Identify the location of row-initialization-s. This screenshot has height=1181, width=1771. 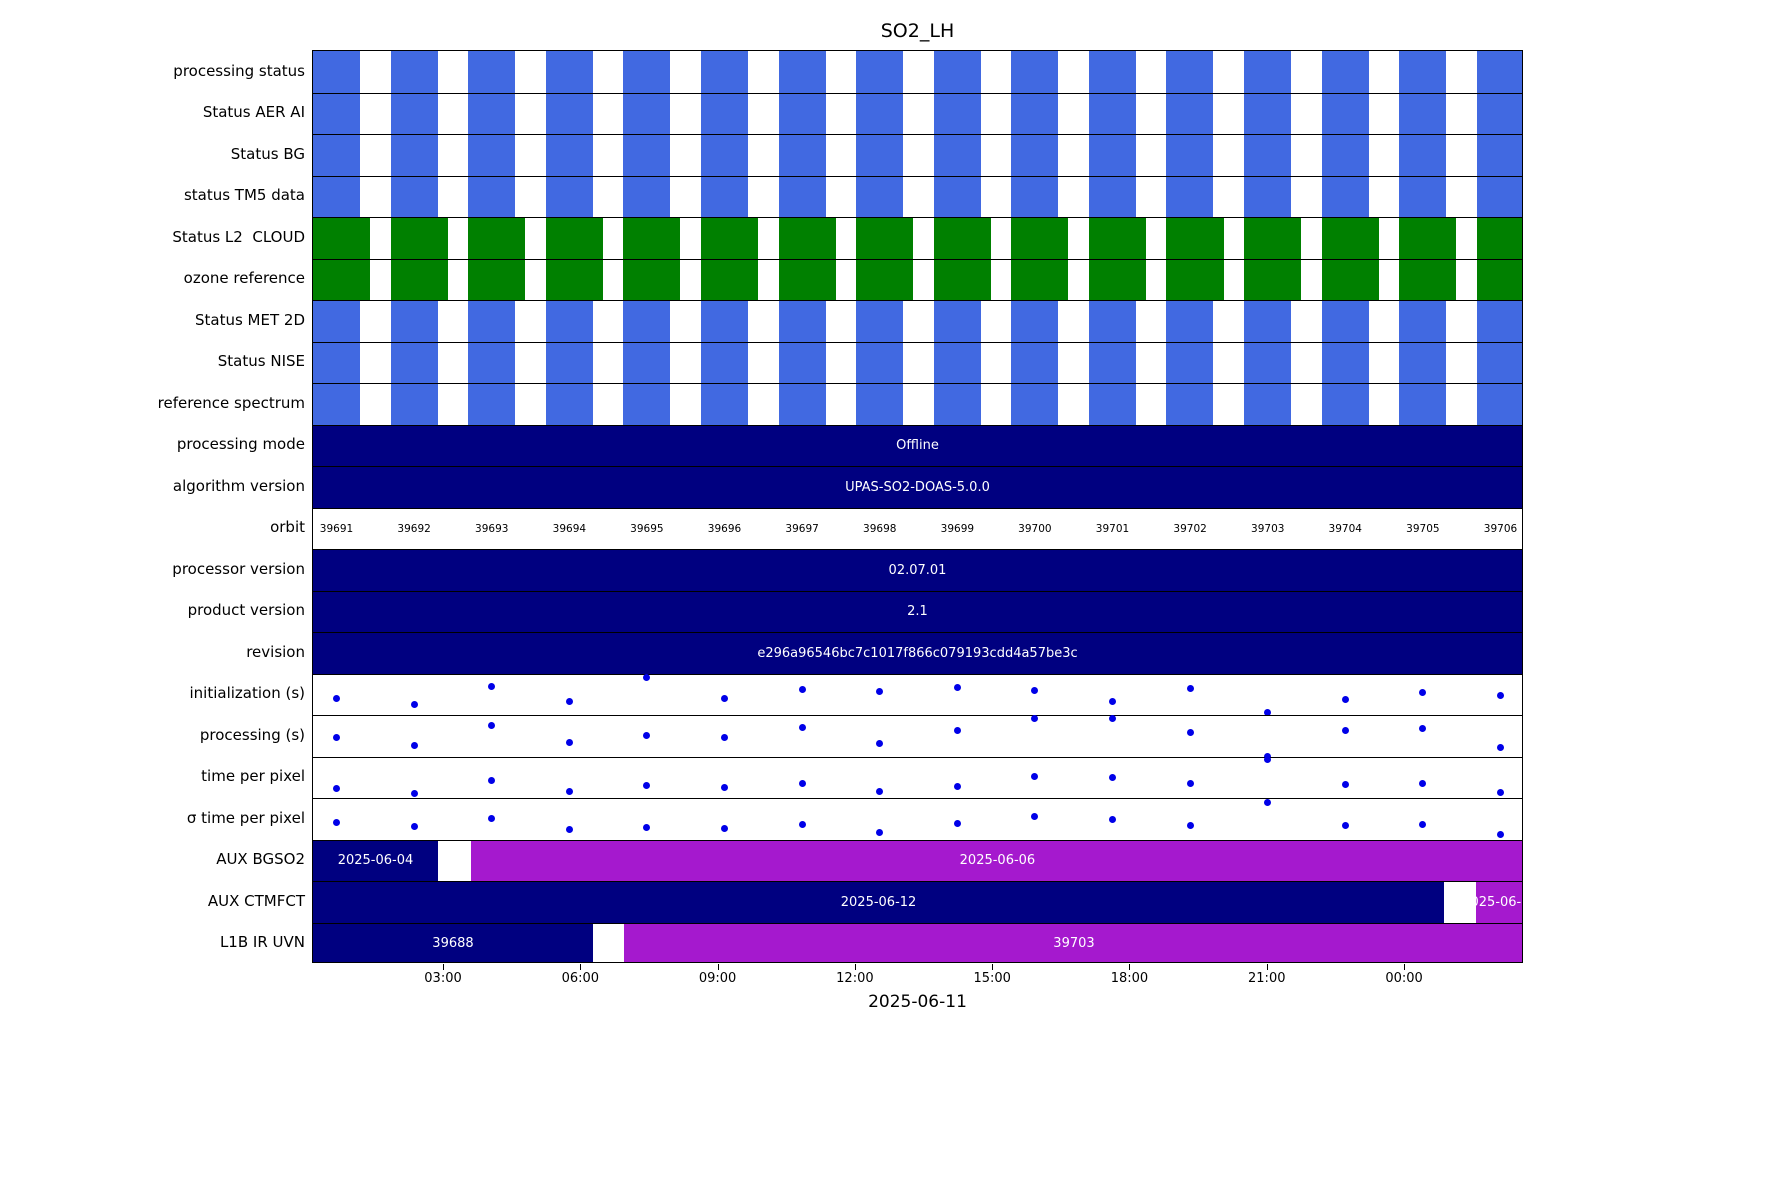
(917, 695).